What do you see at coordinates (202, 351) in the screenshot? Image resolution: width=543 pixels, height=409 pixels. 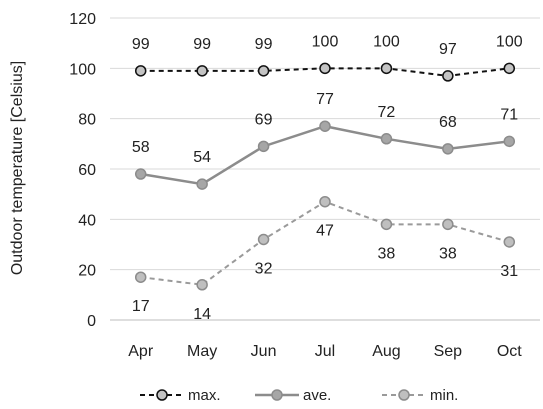 I see `x-tick-label: May` at bounding box center [202, 351].